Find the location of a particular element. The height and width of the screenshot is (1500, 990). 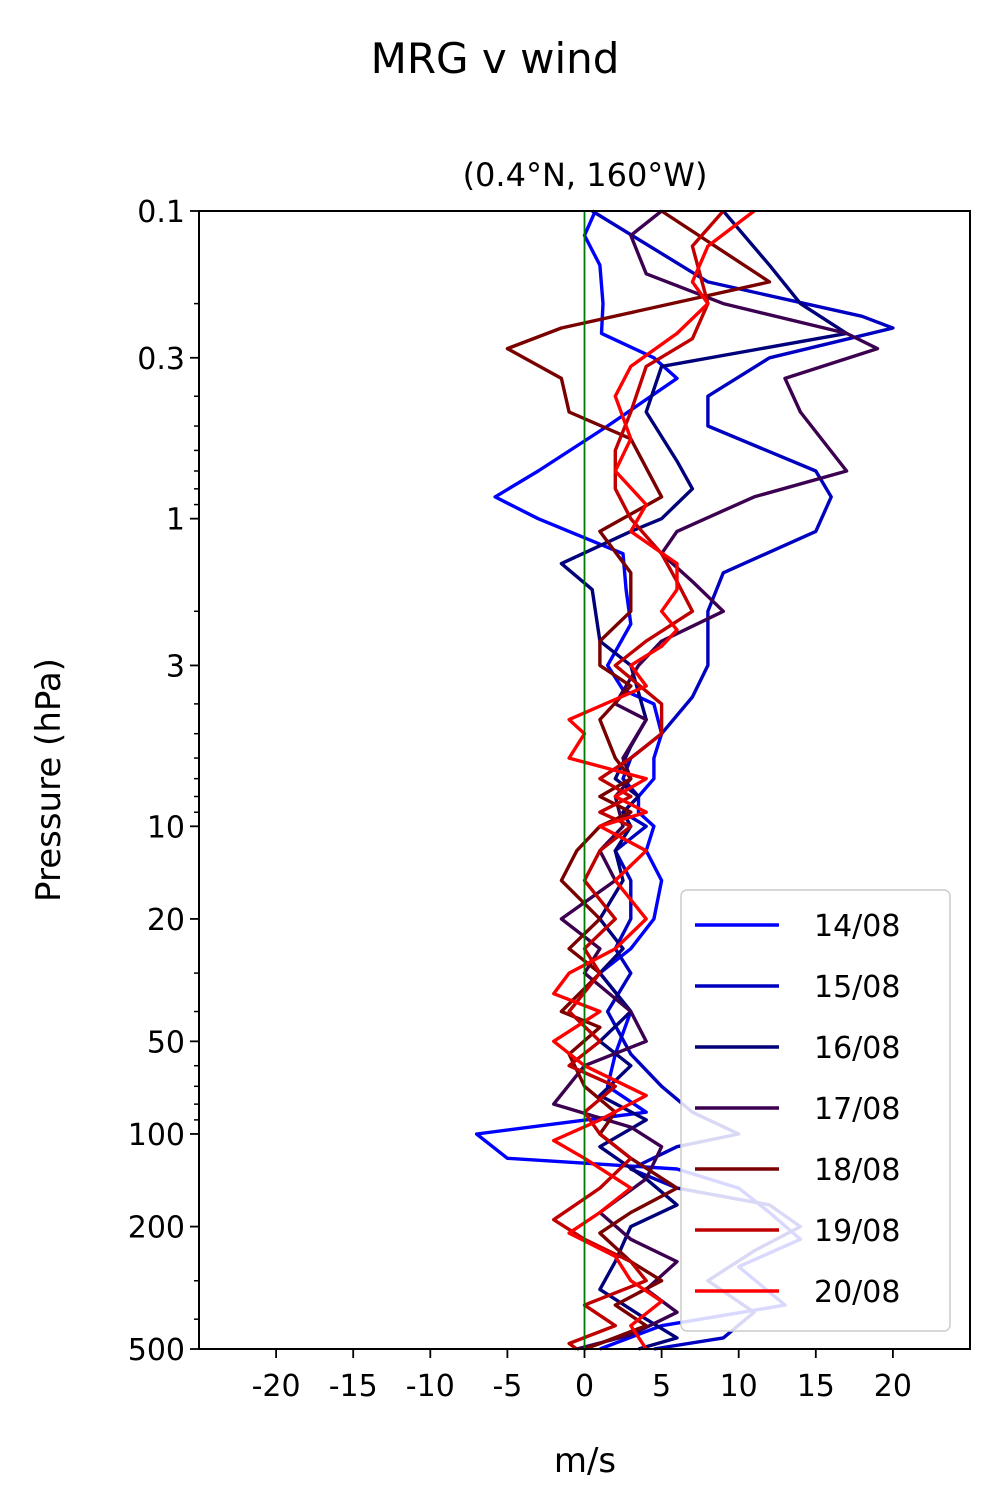

x-tick-label: 20 is located at coordinates (893, 1386).